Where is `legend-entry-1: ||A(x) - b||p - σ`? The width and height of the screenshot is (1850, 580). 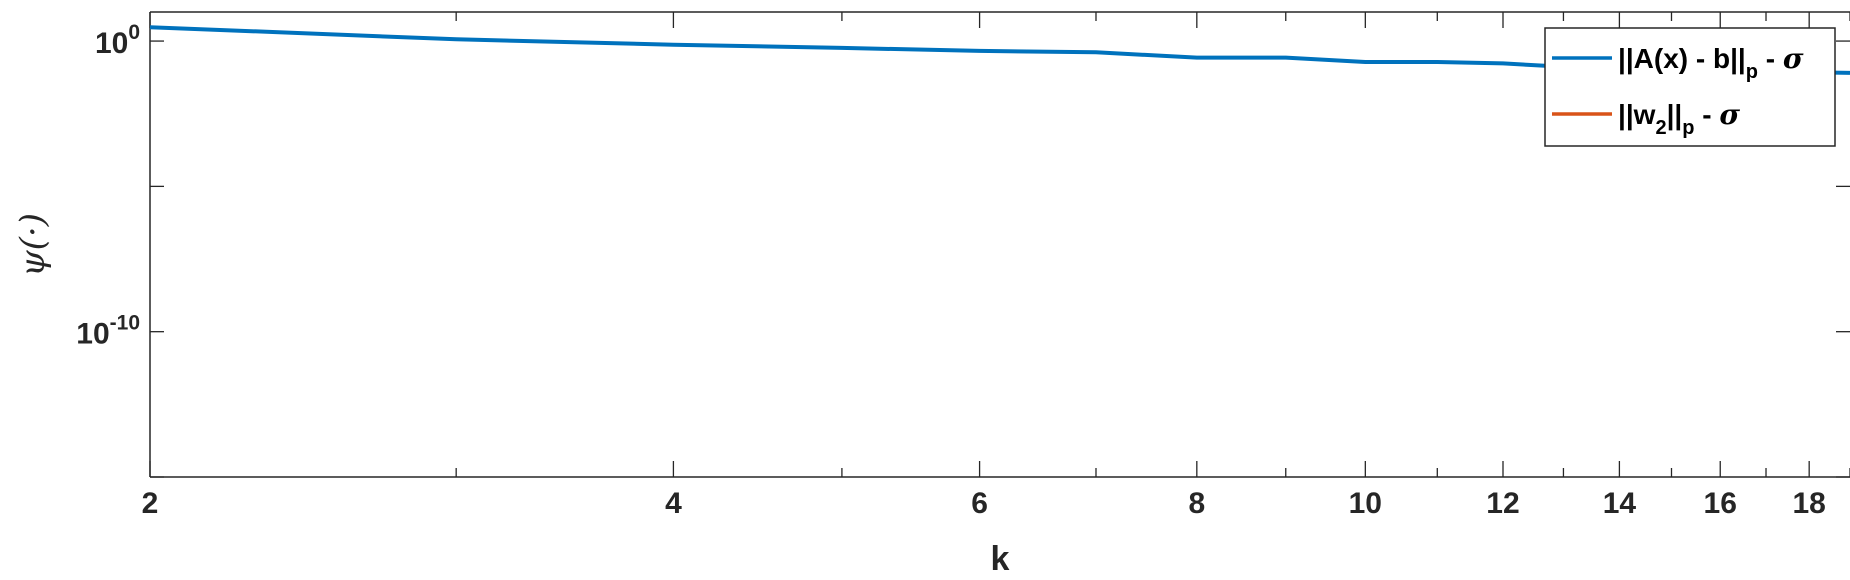
legend-entry-1: ||A(x) - b||p - σ is located at coordinates (1678, 62).